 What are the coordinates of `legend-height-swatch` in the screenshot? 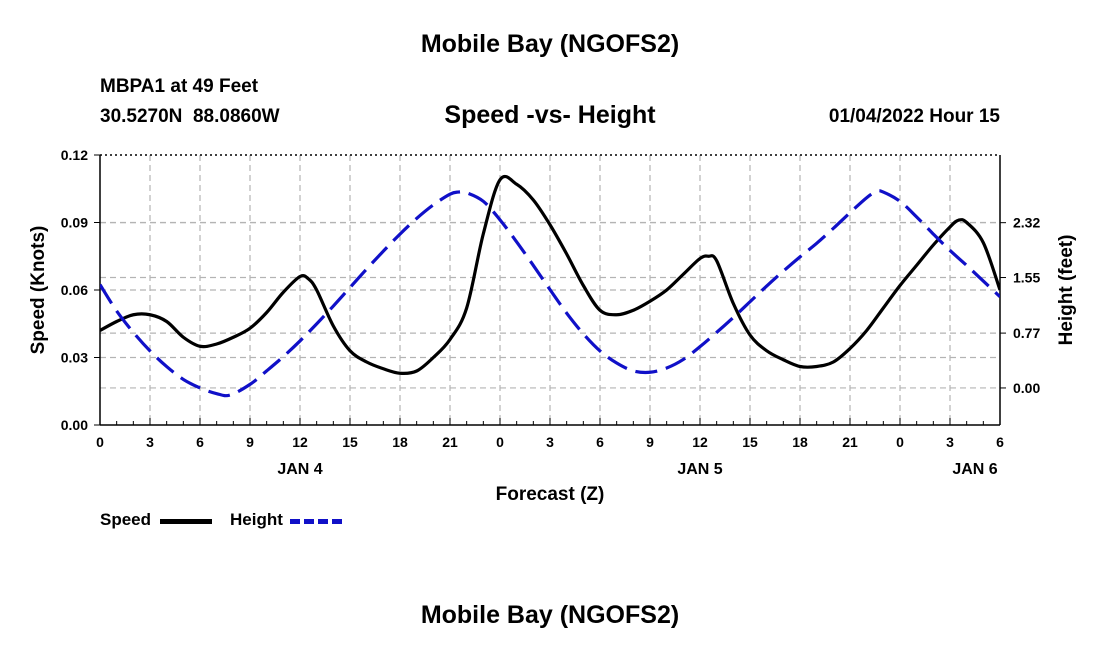 It's located at (316, 521).